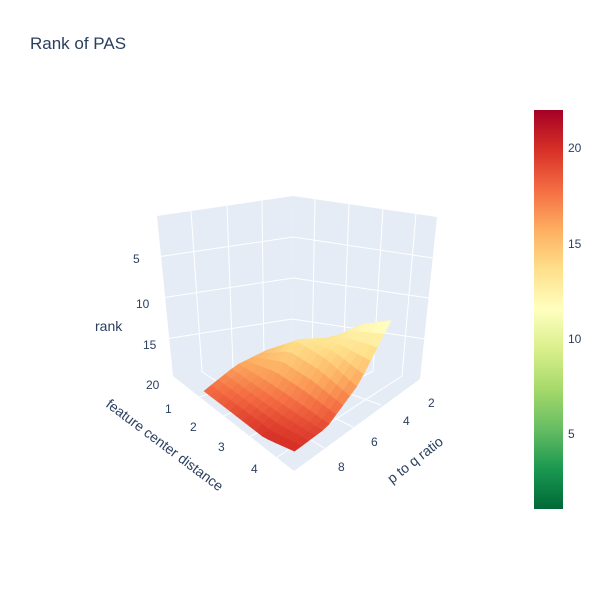 This screenshot has width=600, height=600. What do you see at coordinates (374, 442) in the screenshot?
I see `y-tick-label: 6` at bounding box center [374, 442].